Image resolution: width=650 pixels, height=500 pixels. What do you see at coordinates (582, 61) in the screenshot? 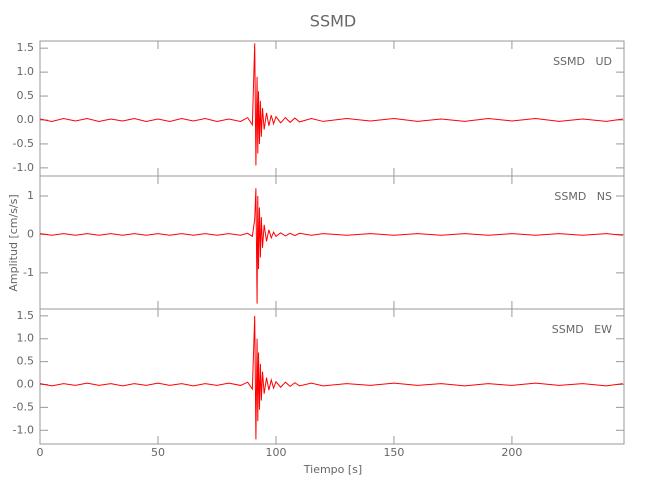
I see `panel-label: SSMD UD` at bounding box center [582, 61].